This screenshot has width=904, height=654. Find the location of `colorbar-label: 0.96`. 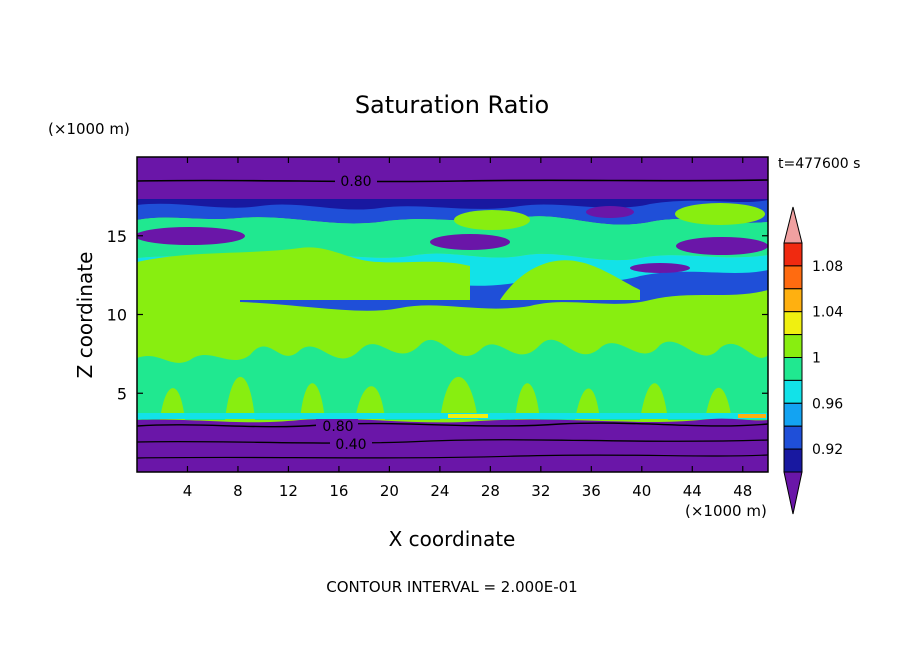

colorbar-label: 0.96 is located at coordinates (827, 404).